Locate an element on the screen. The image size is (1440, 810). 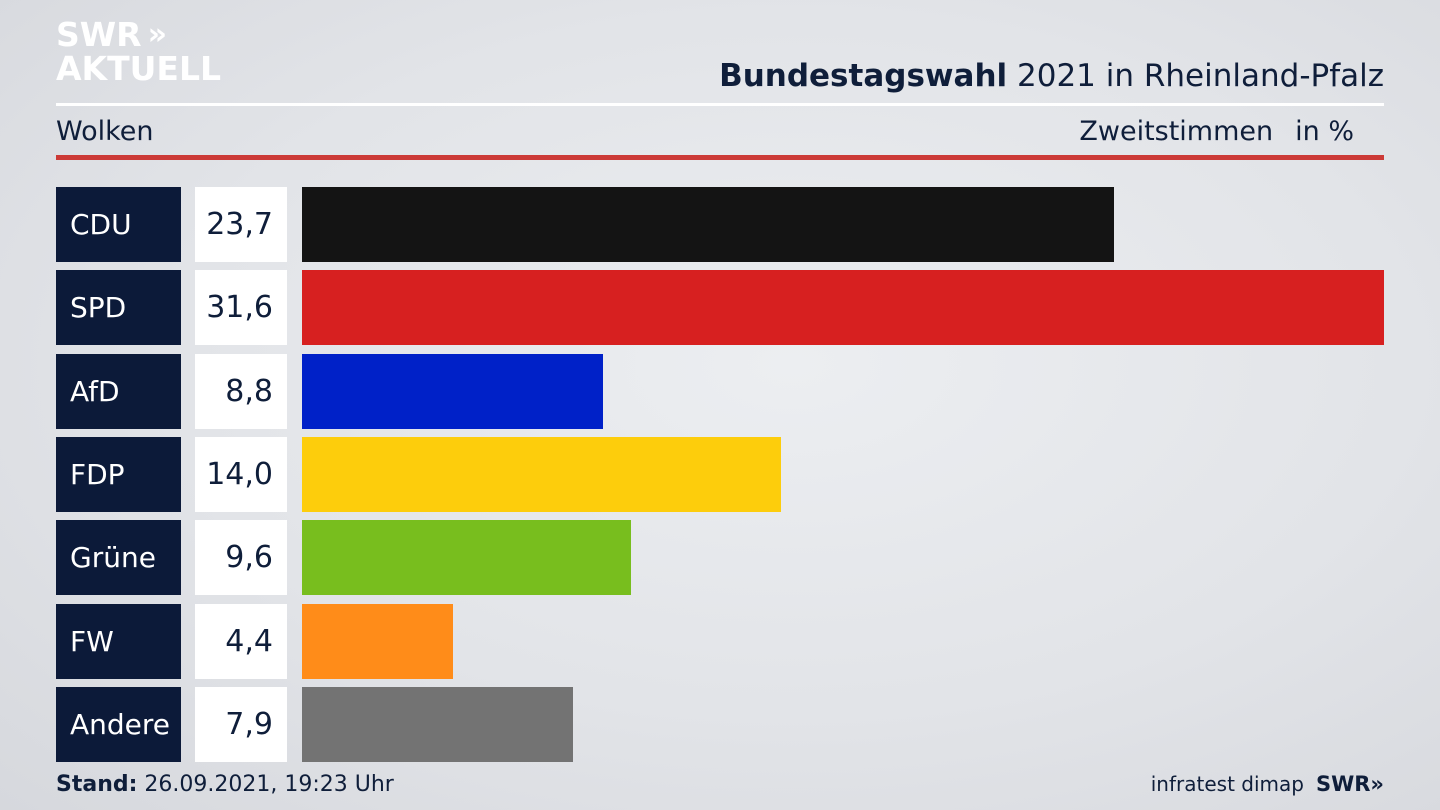
header-divider is located at coordinates (720, 104).